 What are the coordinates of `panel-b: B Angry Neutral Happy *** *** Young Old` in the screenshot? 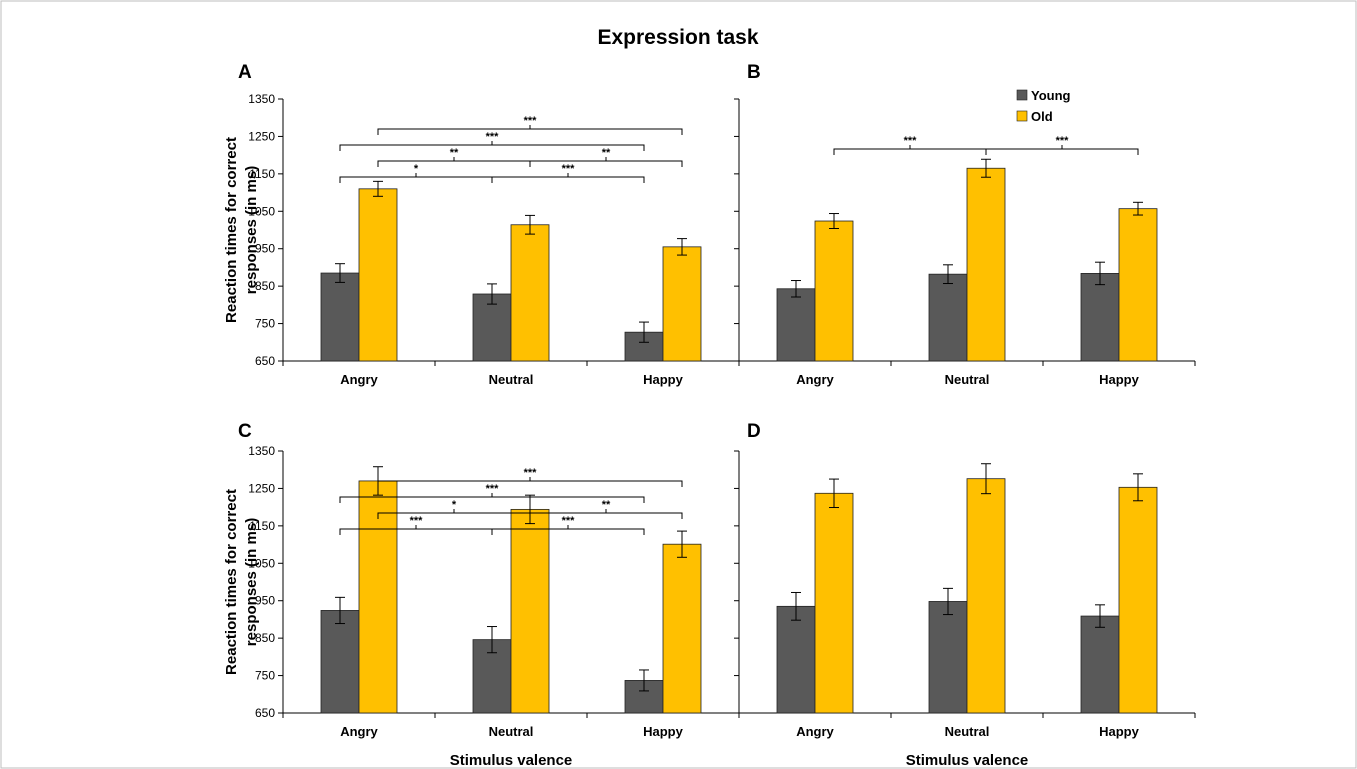 It's located at (965, 224).